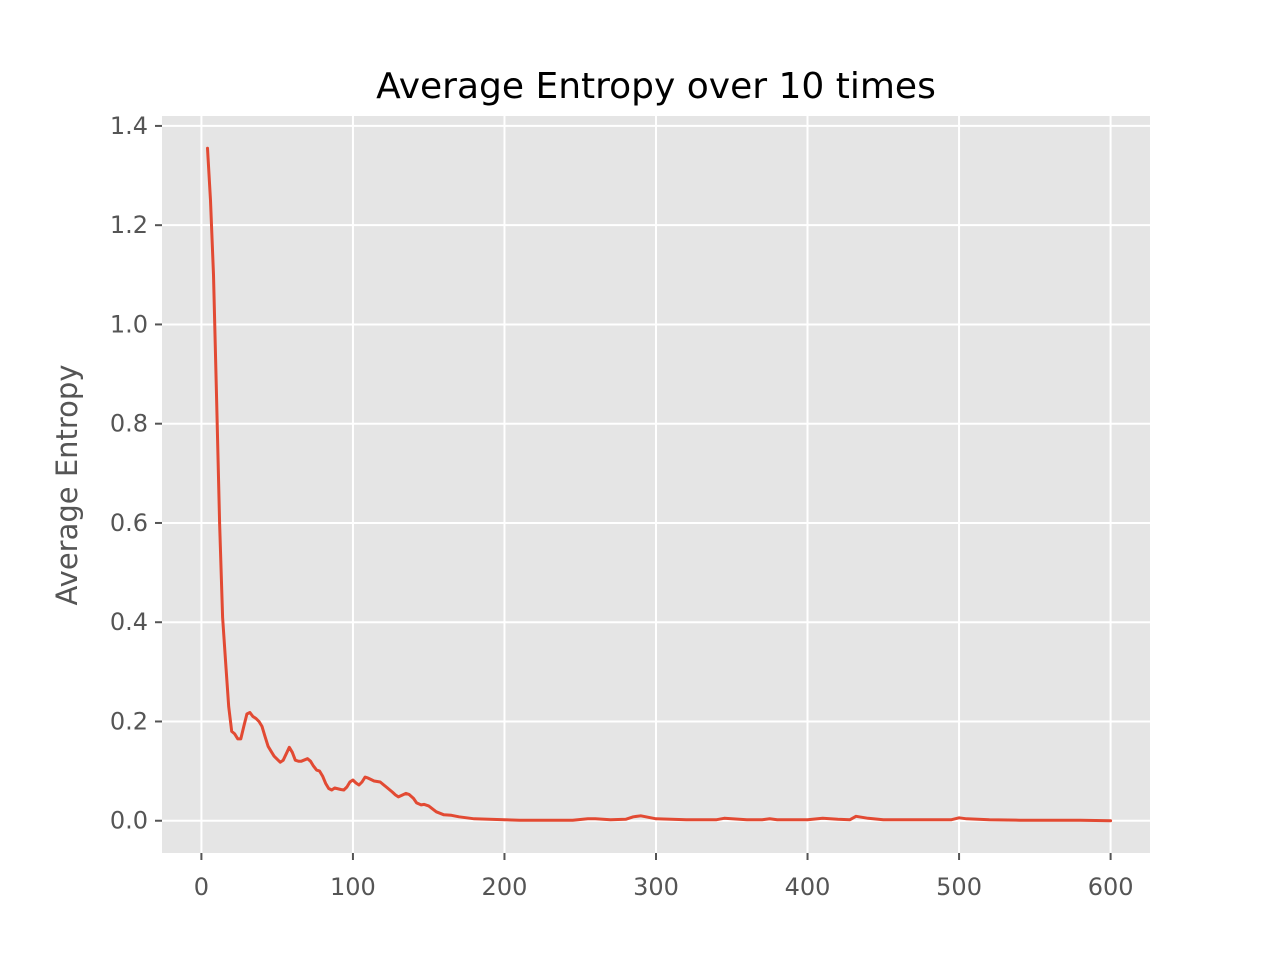 The height and width of the screenshot is (960, 1280). Describe the element at coordinates (1111, 887) in the screenshot. I see `x-tick-label: 600` at that location.